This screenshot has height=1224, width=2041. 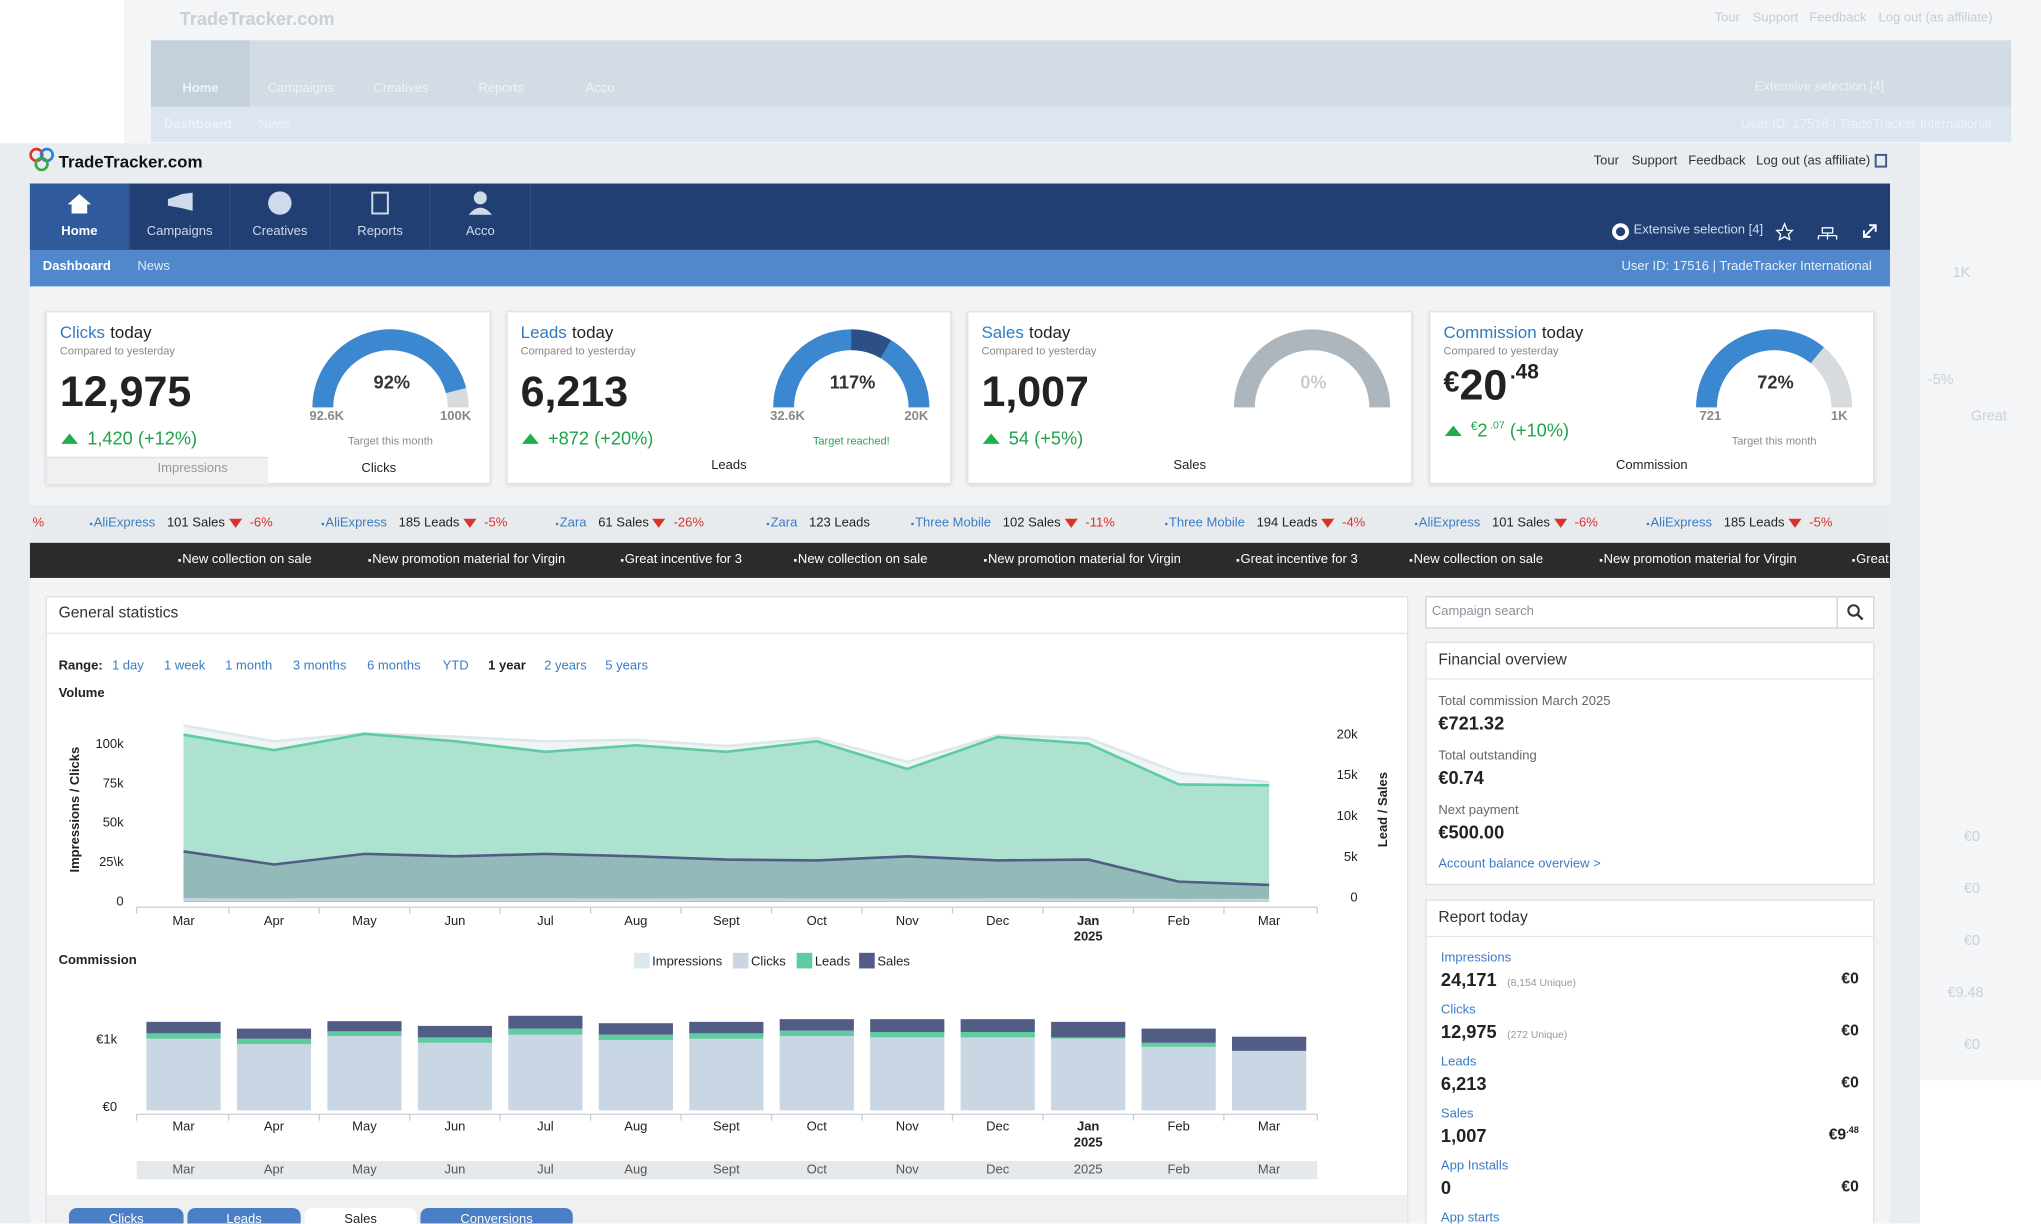 I want to click on ticker-text: 185 Leads, so click(x=1754, y=523).